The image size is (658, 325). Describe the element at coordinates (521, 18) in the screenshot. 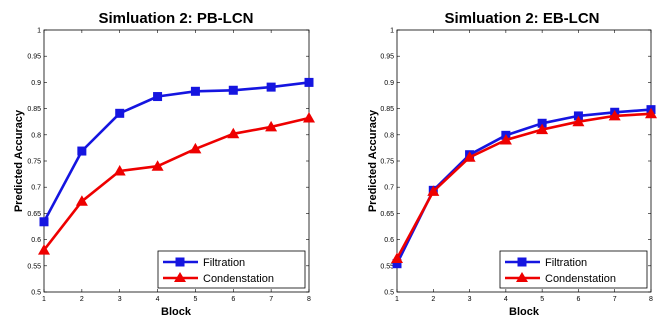

I see `chart-title: Simluation 2: EB-LCN` at that location.